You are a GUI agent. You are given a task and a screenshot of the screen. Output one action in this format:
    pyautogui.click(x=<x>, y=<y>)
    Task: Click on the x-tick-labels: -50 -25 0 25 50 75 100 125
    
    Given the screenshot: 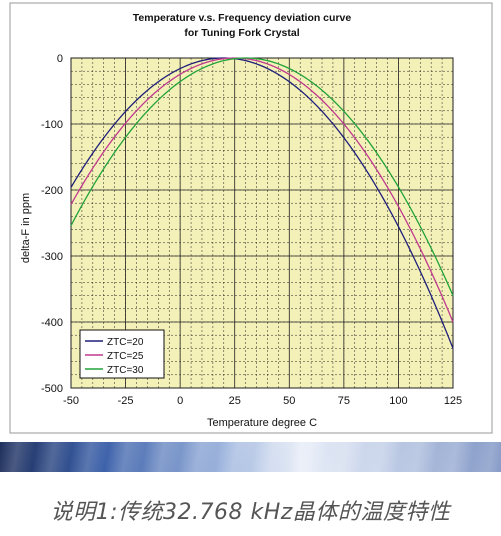 What is the action you would take?
    pyautogui.click(x=262, y=401)
    